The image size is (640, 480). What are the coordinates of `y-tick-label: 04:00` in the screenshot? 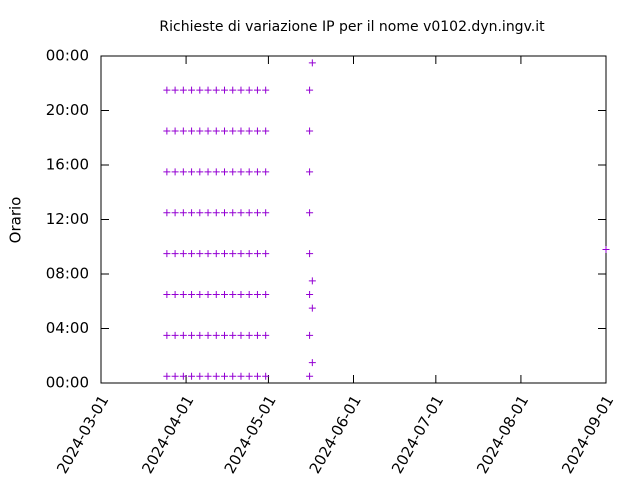 It's located at (67, 328).